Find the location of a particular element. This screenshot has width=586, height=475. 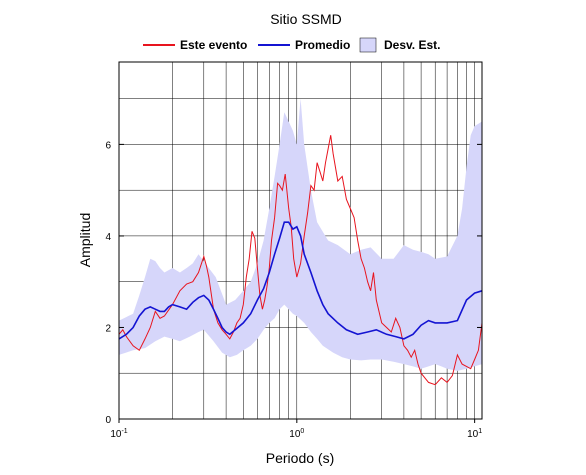

y-axis-label: Amplitud is located at coordinates (85, 240).